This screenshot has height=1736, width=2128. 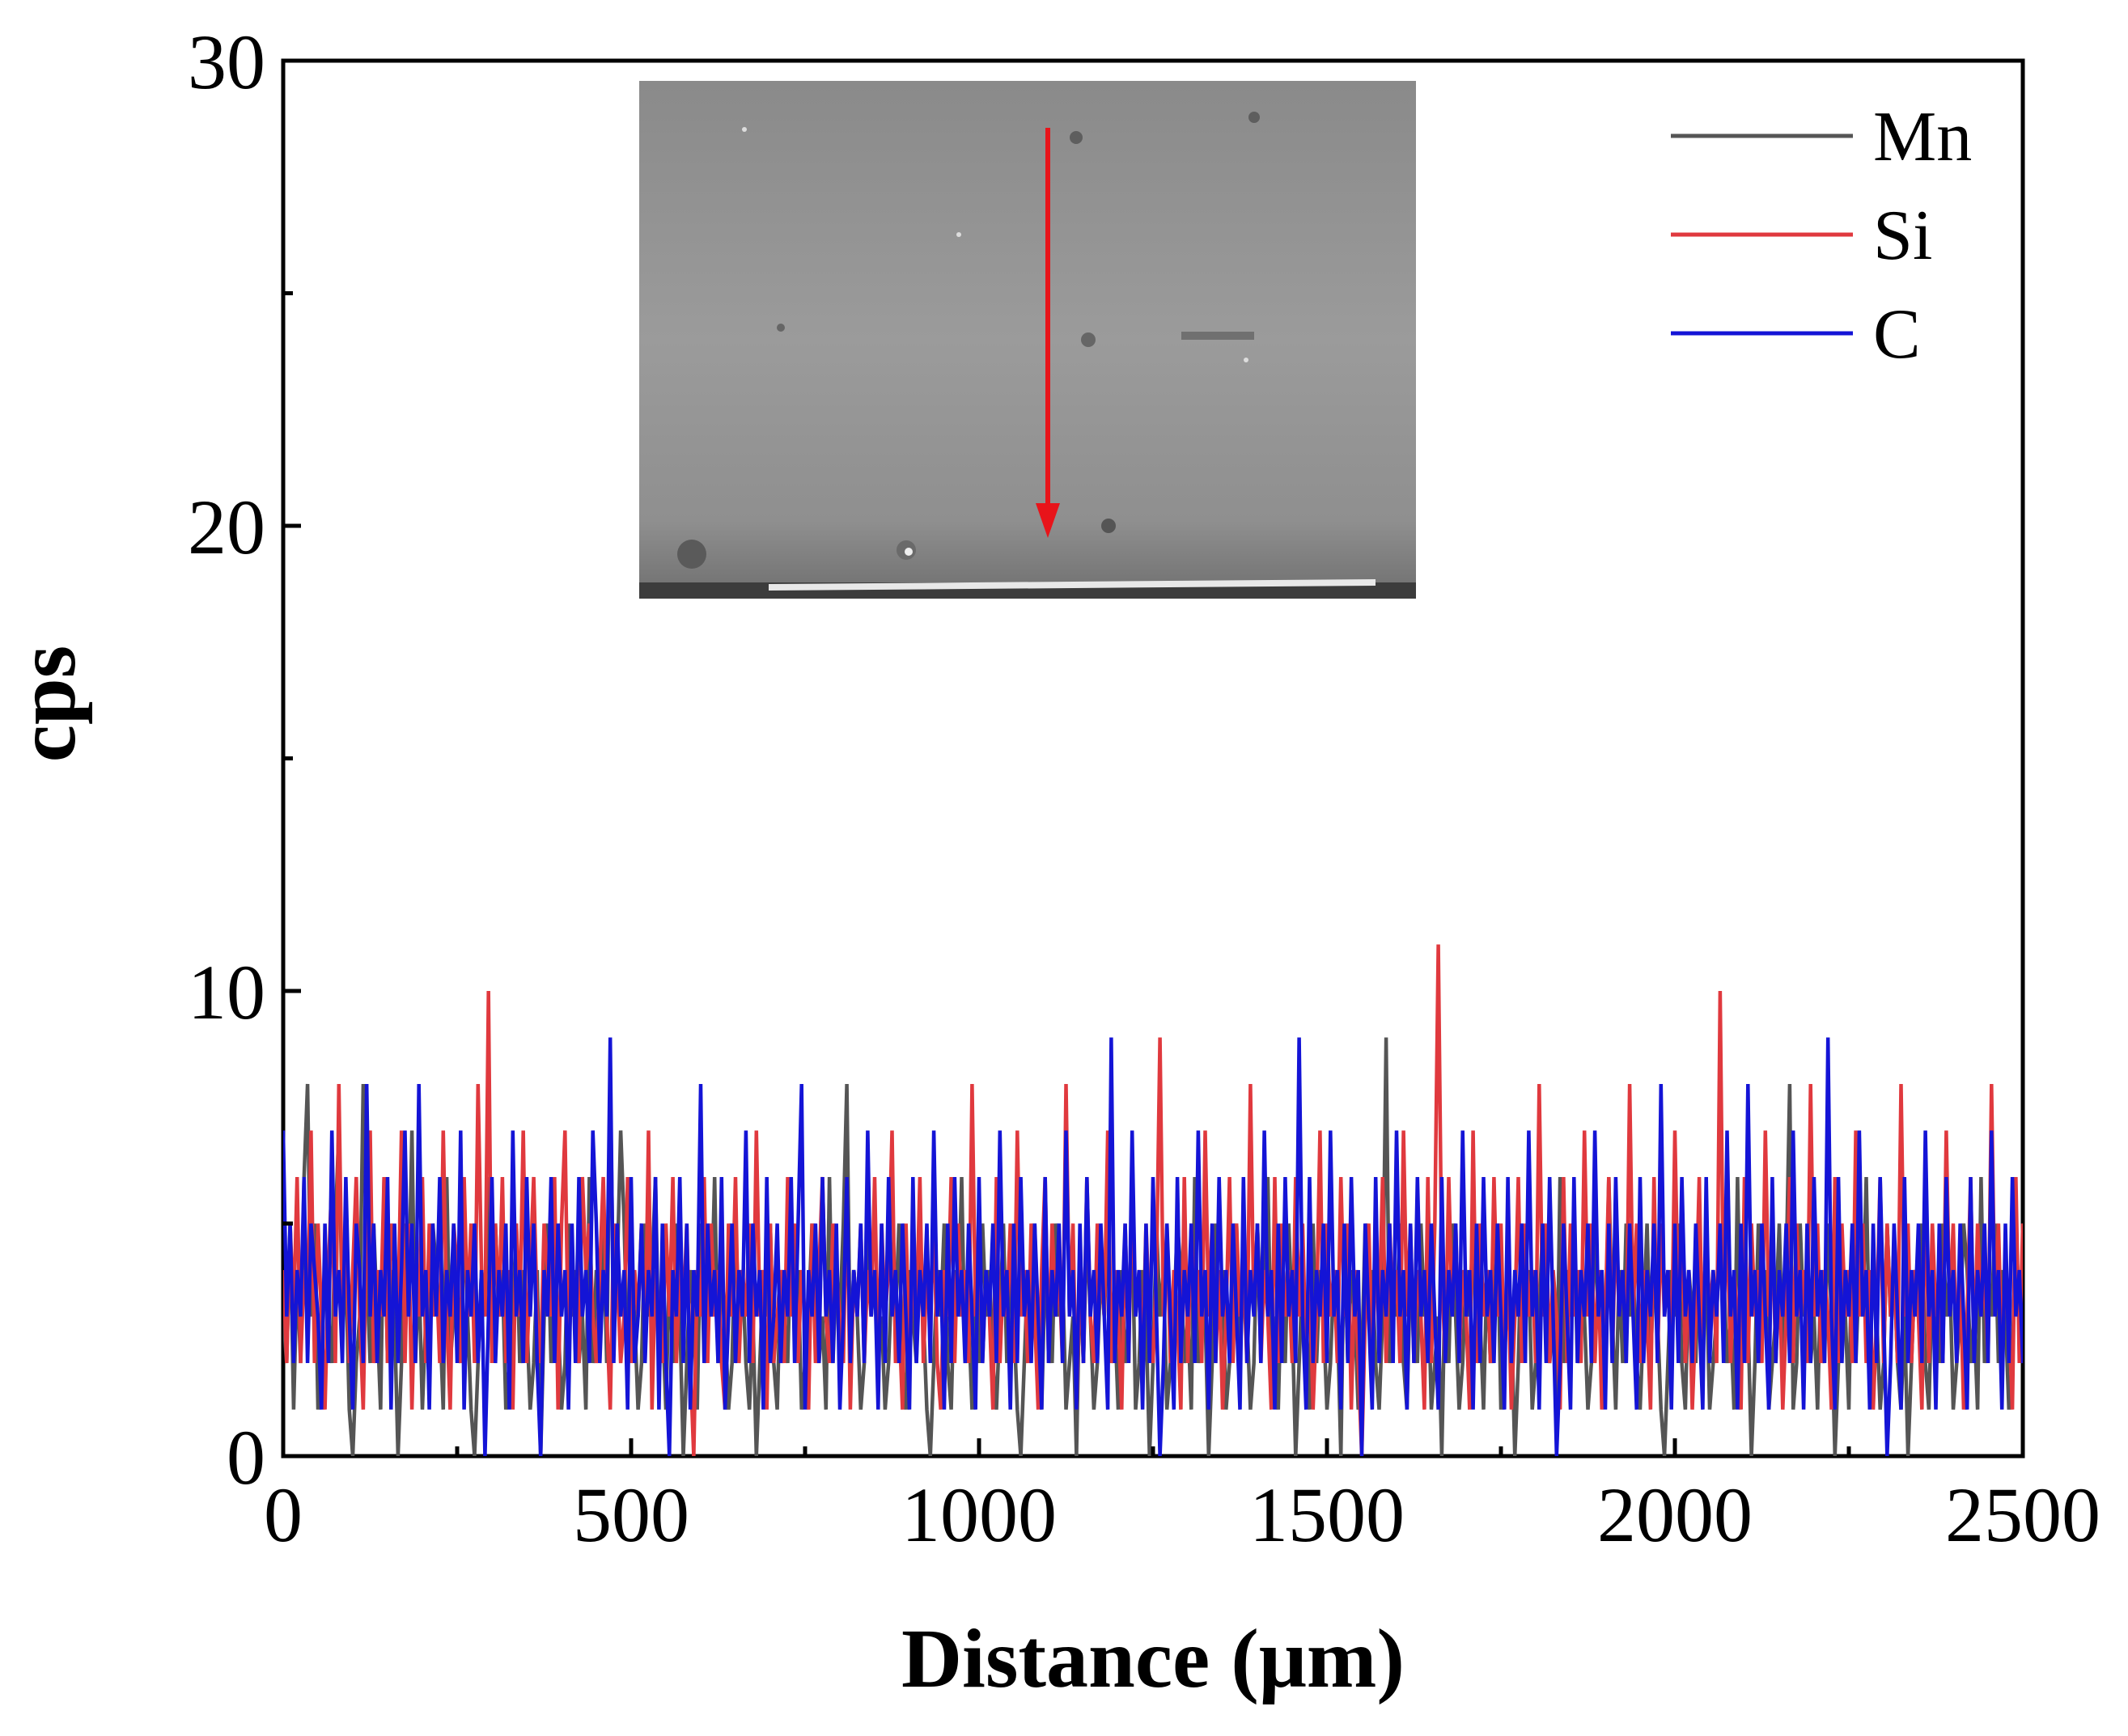 I want to click on legend-label-c: C, so click(x=1897, y=334).